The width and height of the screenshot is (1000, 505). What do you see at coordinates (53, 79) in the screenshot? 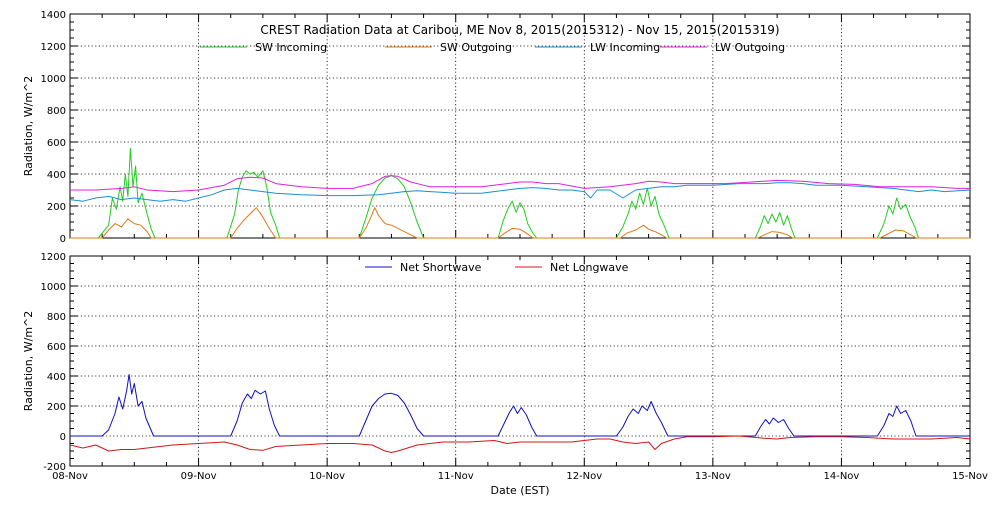
I see `top-ytick-label: 1000` at bounding box center [53, 79].